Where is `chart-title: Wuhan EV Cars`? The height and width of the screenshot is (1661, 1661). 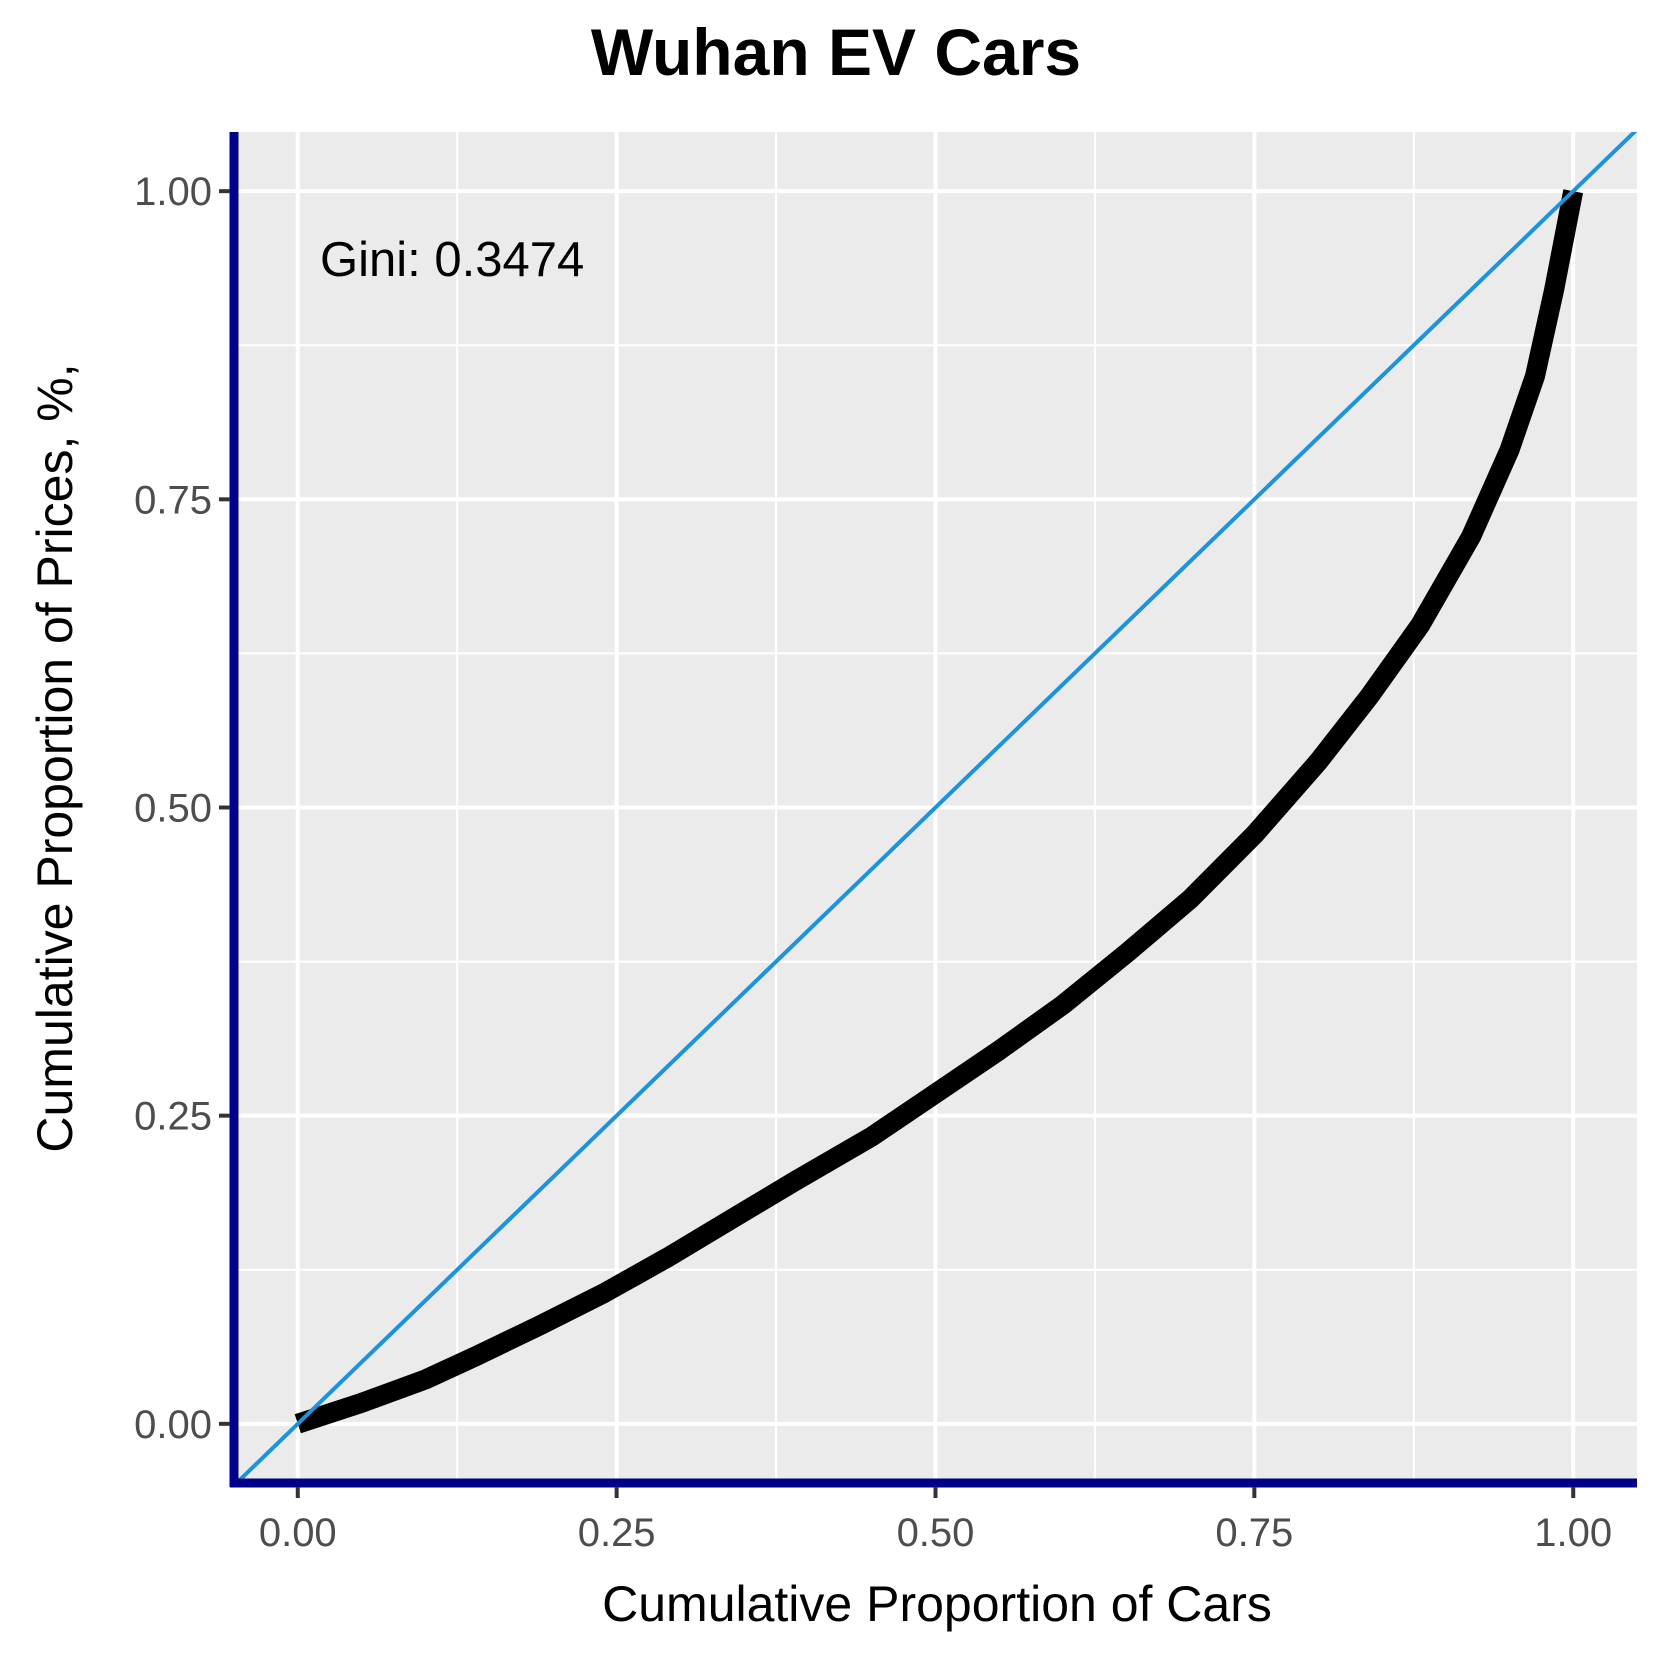 chart-title: Wuhan EV Cars is located at coordinates (836, 52).